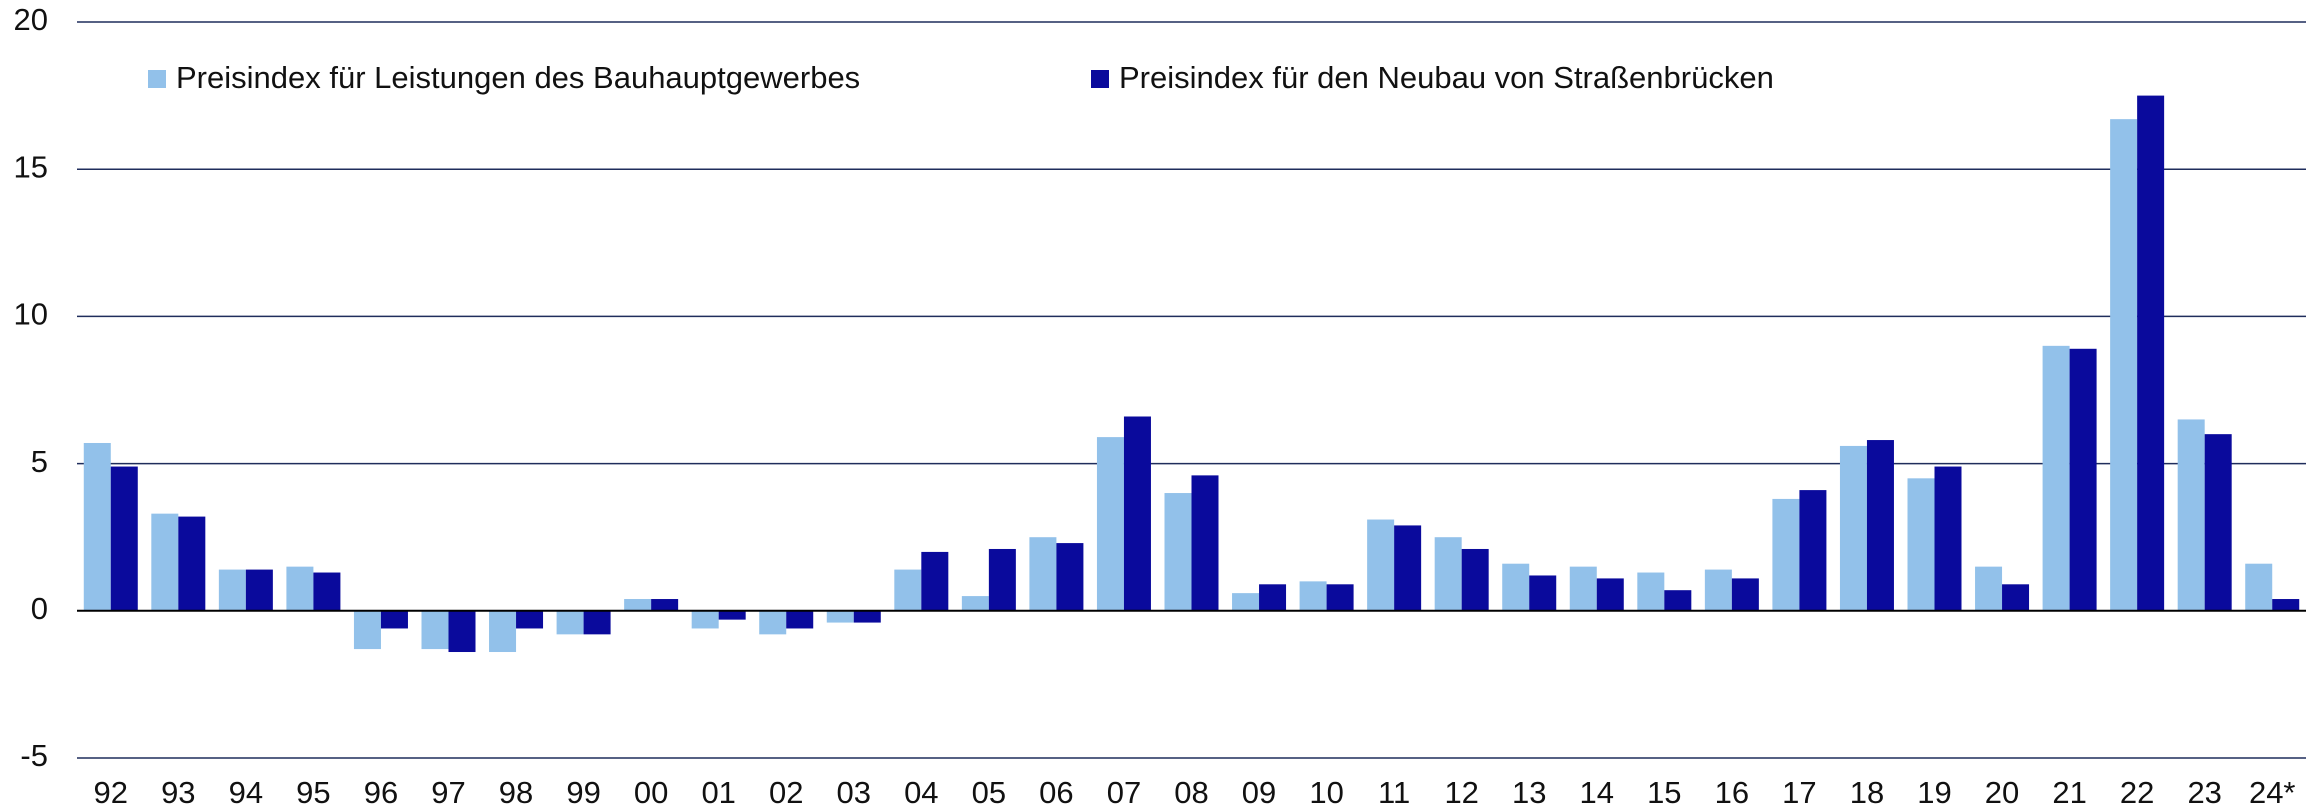  What do you see at coordinates (111, 792) in the screenshot?
I see `x-tick-label: 92` at bounding box center [111, 792].